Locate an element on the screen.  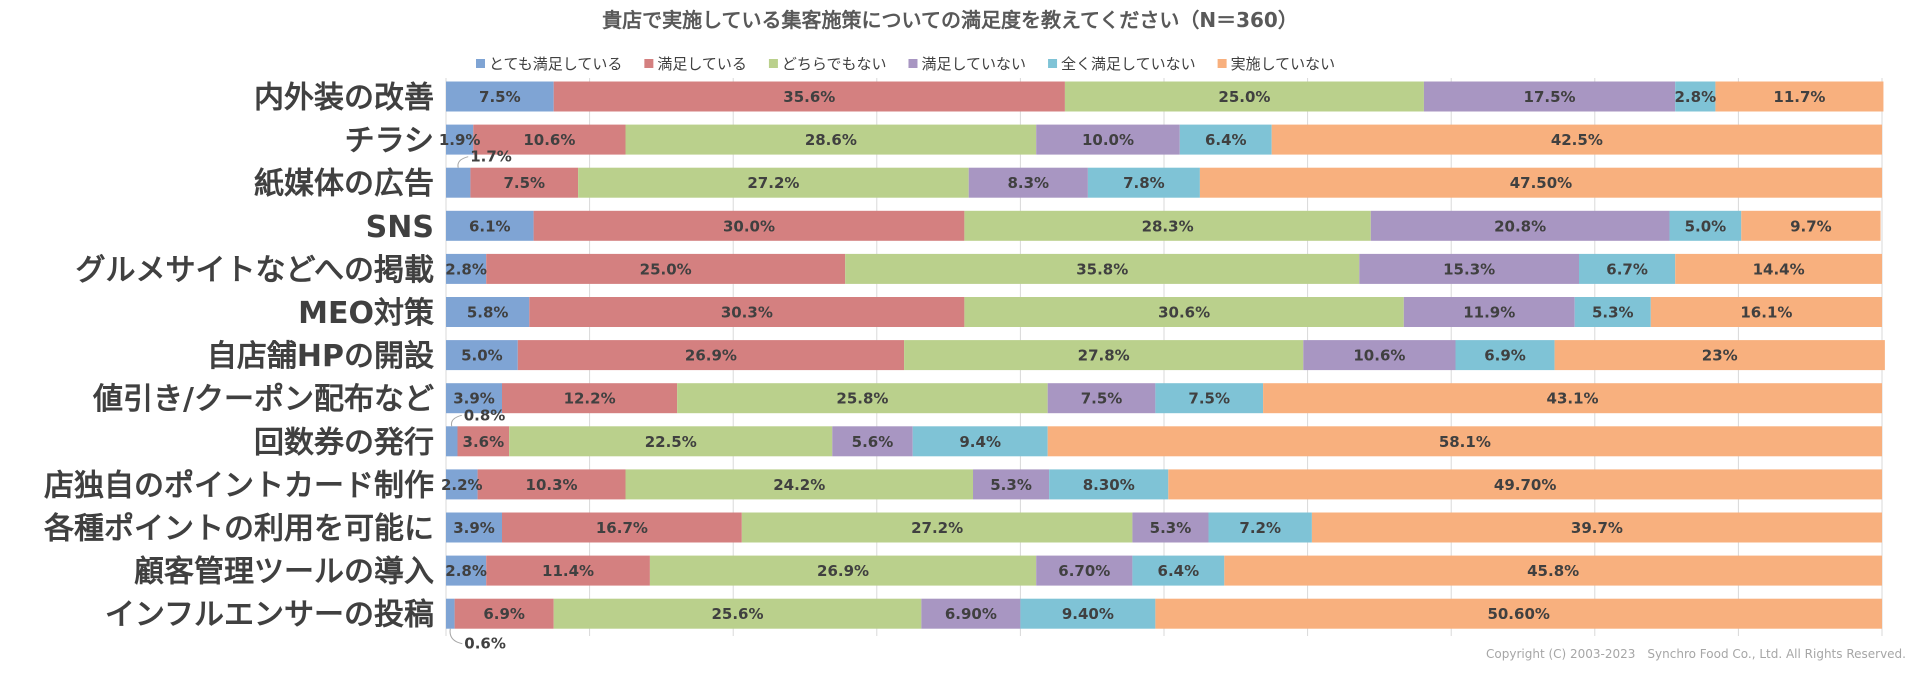
data-label: 50.60% is located at coordinates (1518, 614).